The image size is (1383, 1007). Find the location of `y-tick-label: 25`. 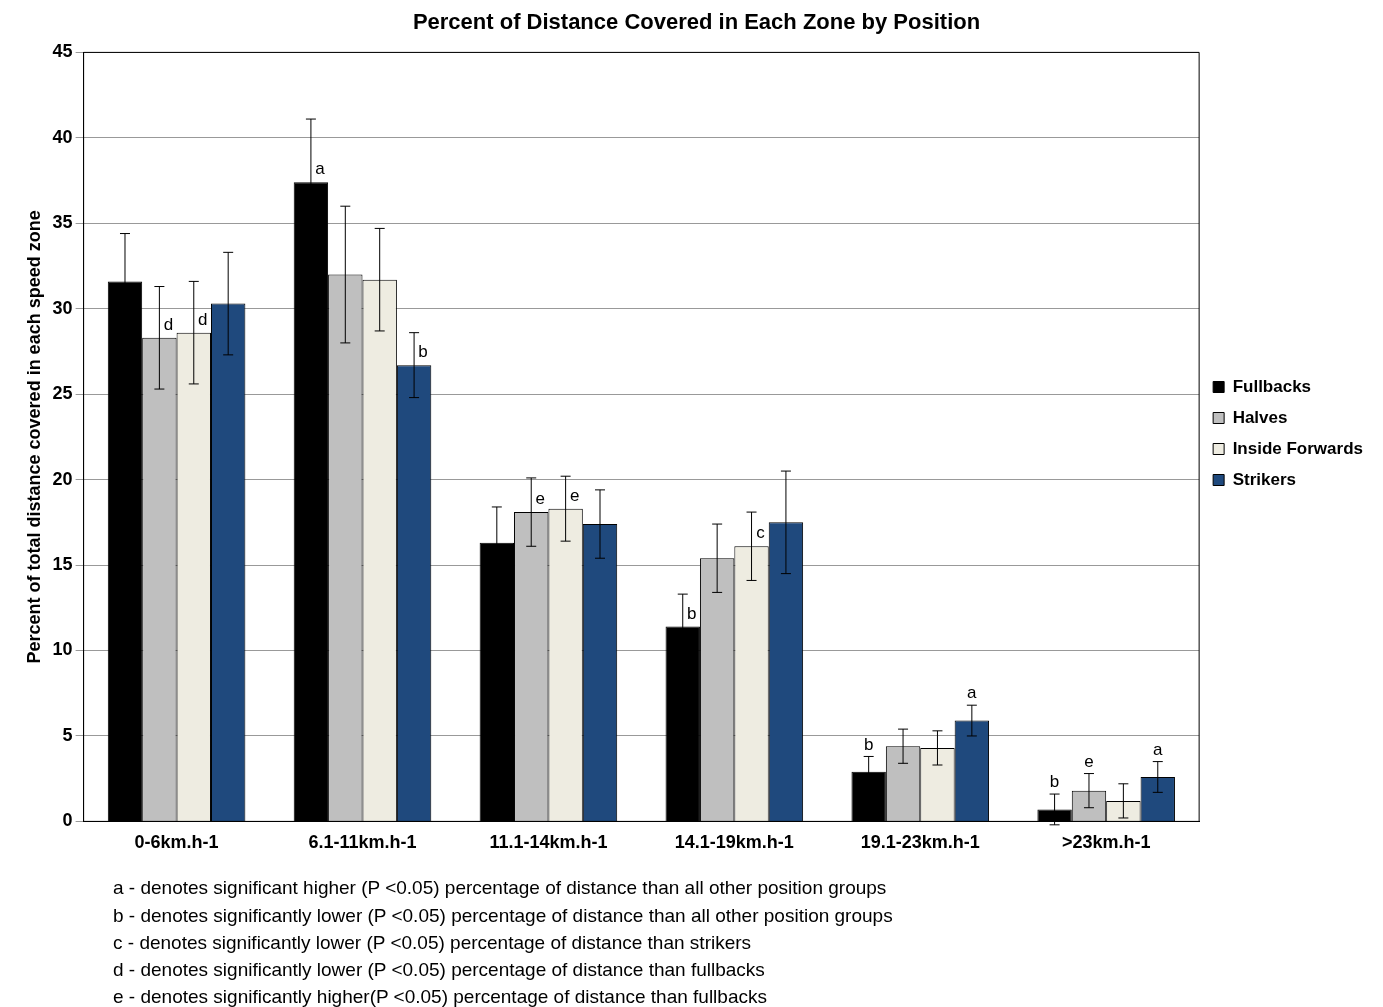

y-tick-label: 25 is located at coordinates (62, 393).